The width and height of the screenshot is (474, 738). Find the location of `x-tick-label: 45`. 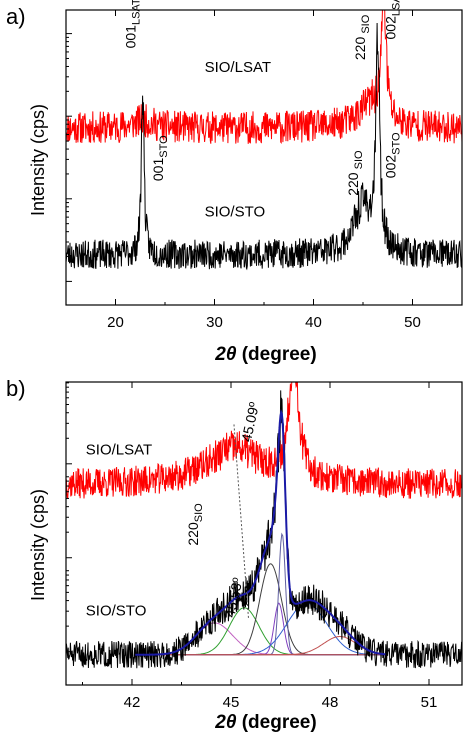

x-tick-label: 45 is located at coordinates (231, 702).